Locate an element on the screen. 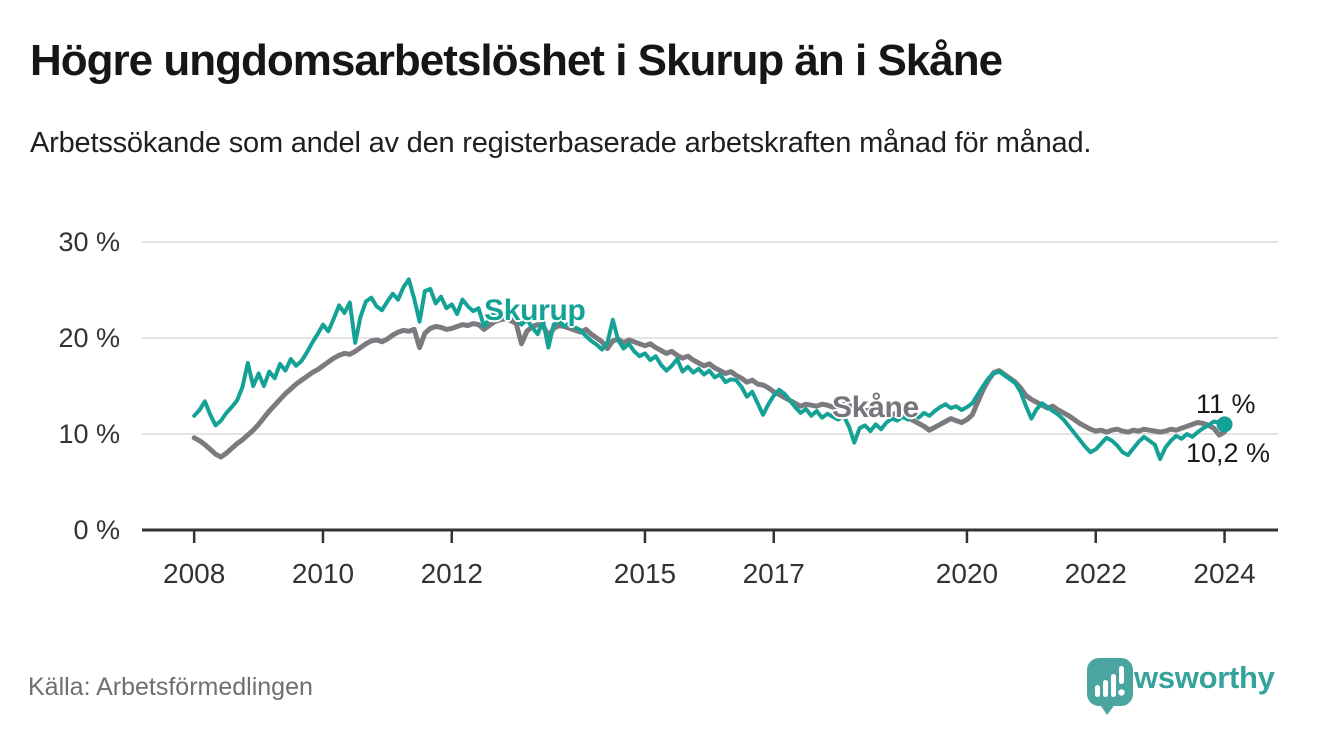  y-tick-label: 0 % is located at coordinates (96, 530).